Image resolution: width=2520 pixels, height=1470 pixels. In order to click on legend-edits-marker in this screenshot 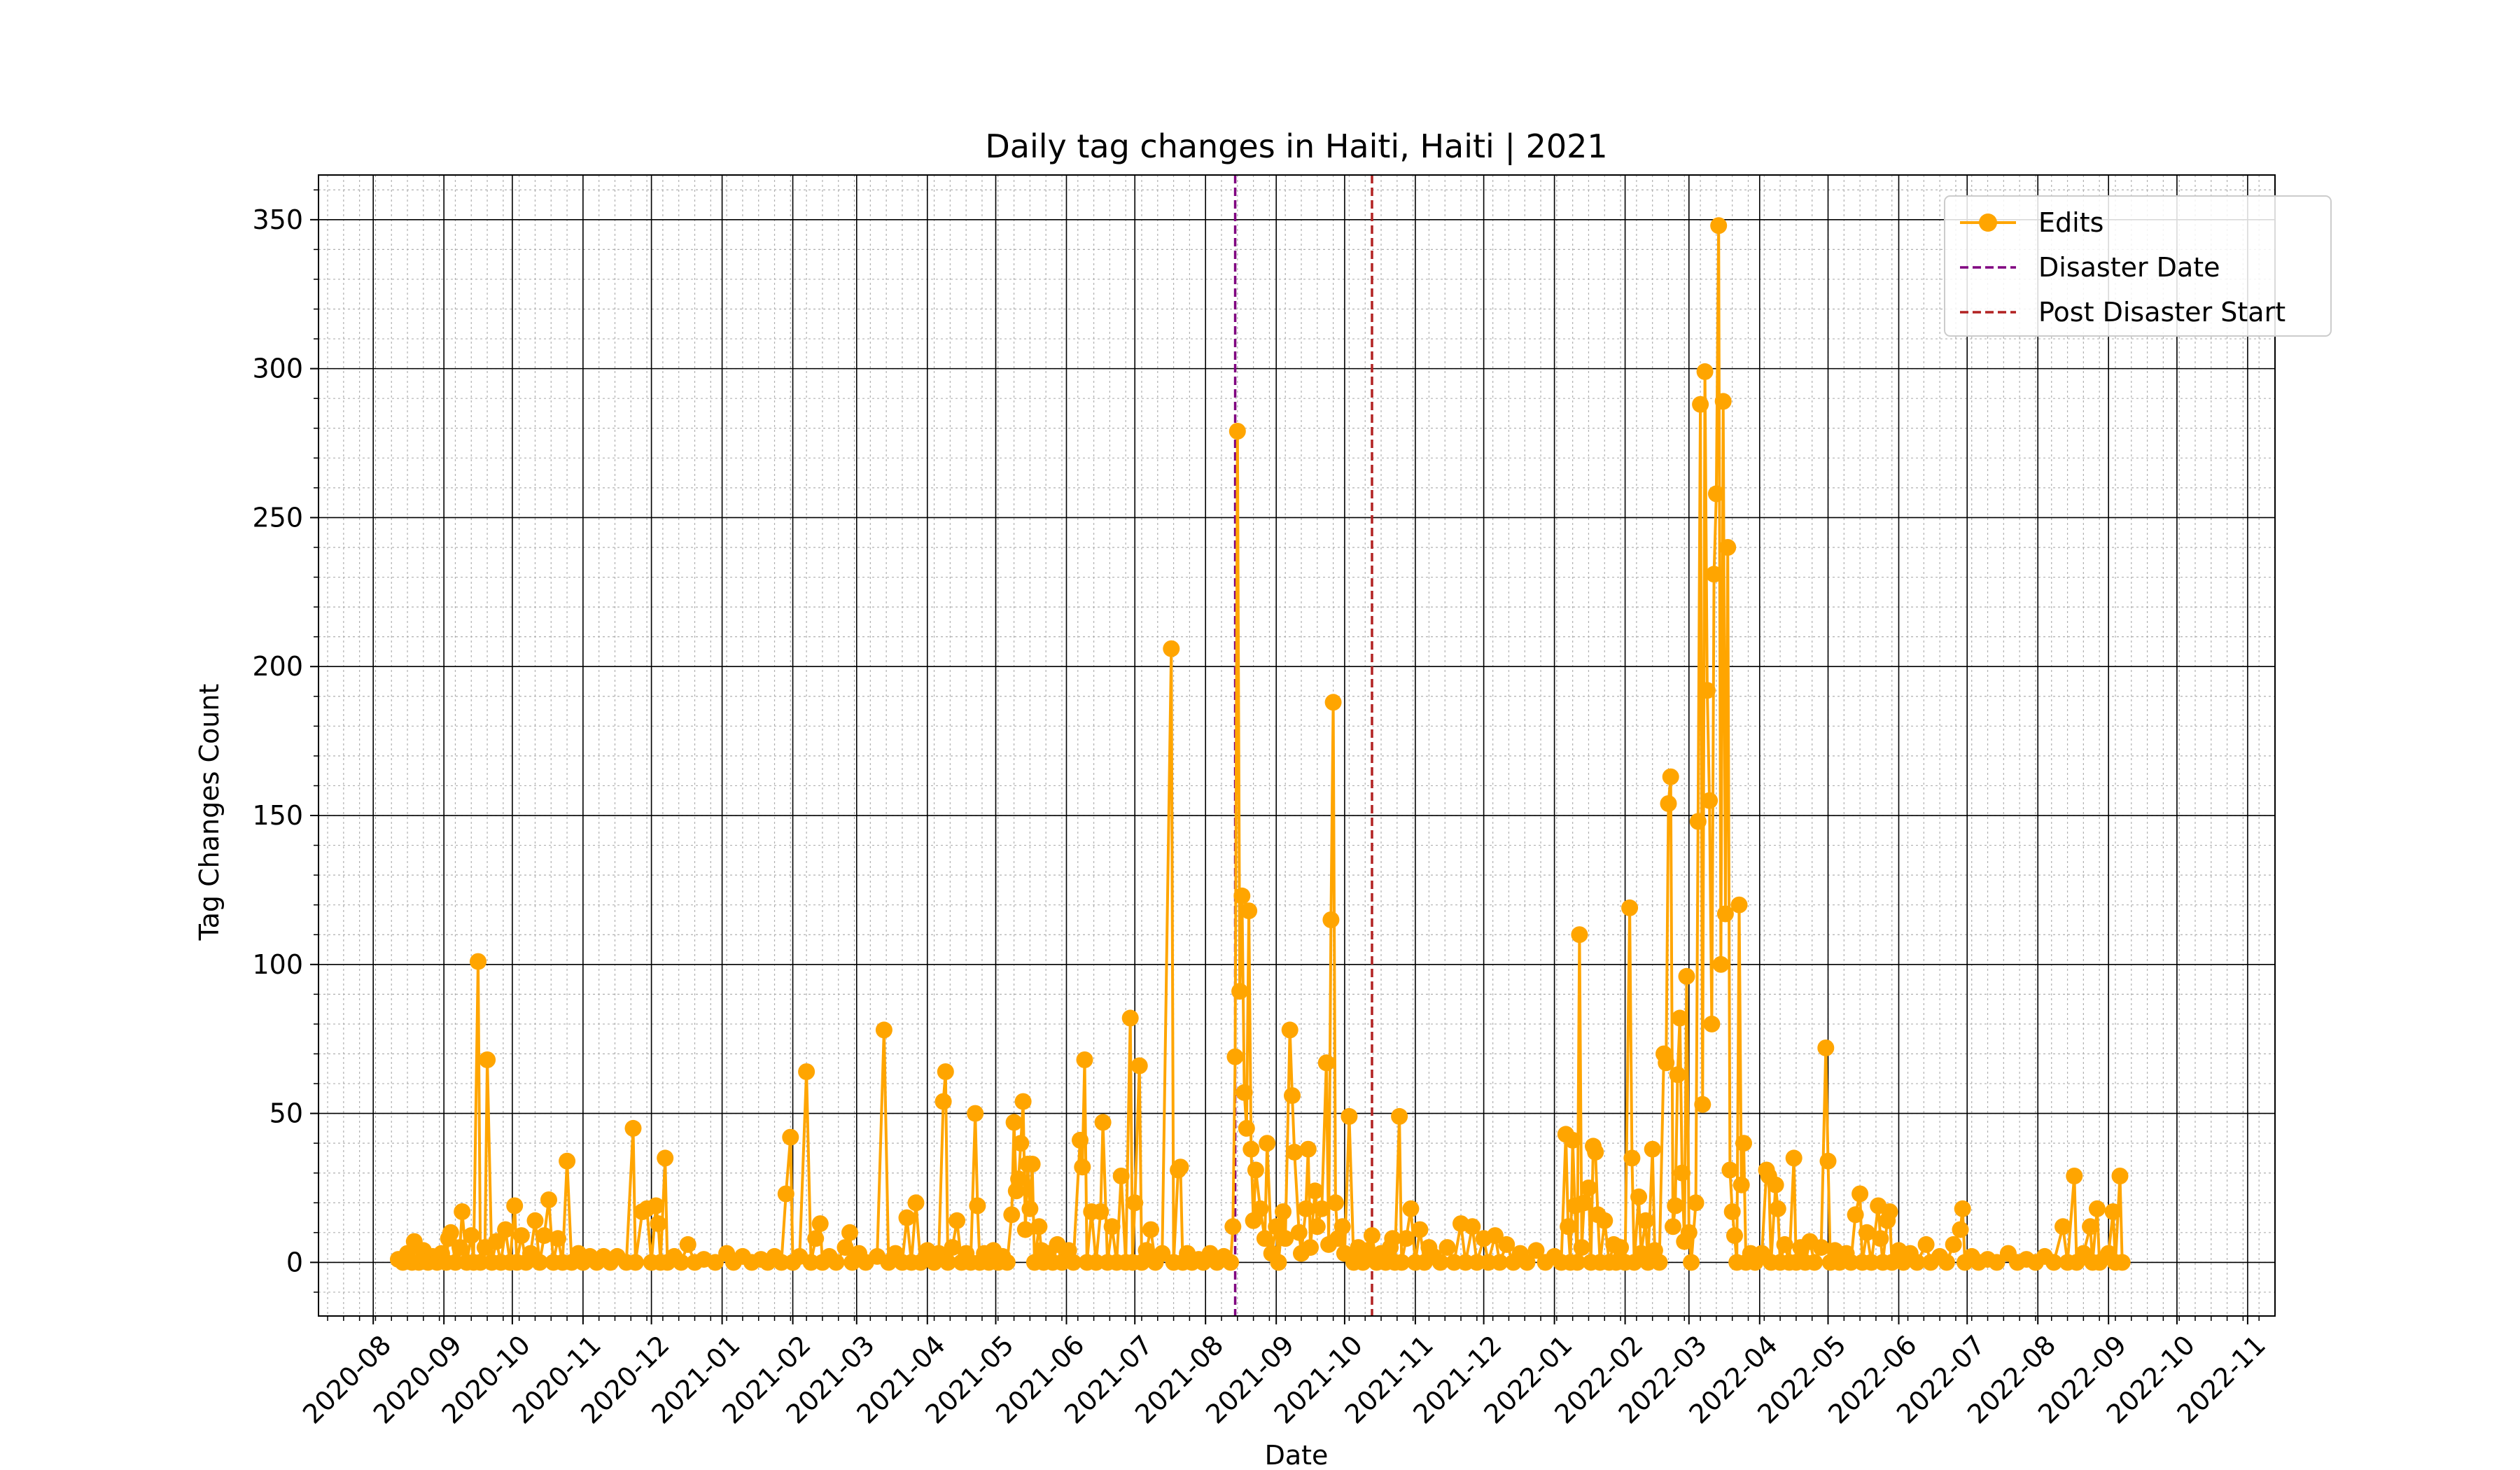, I will do `click(1988, 223)`.